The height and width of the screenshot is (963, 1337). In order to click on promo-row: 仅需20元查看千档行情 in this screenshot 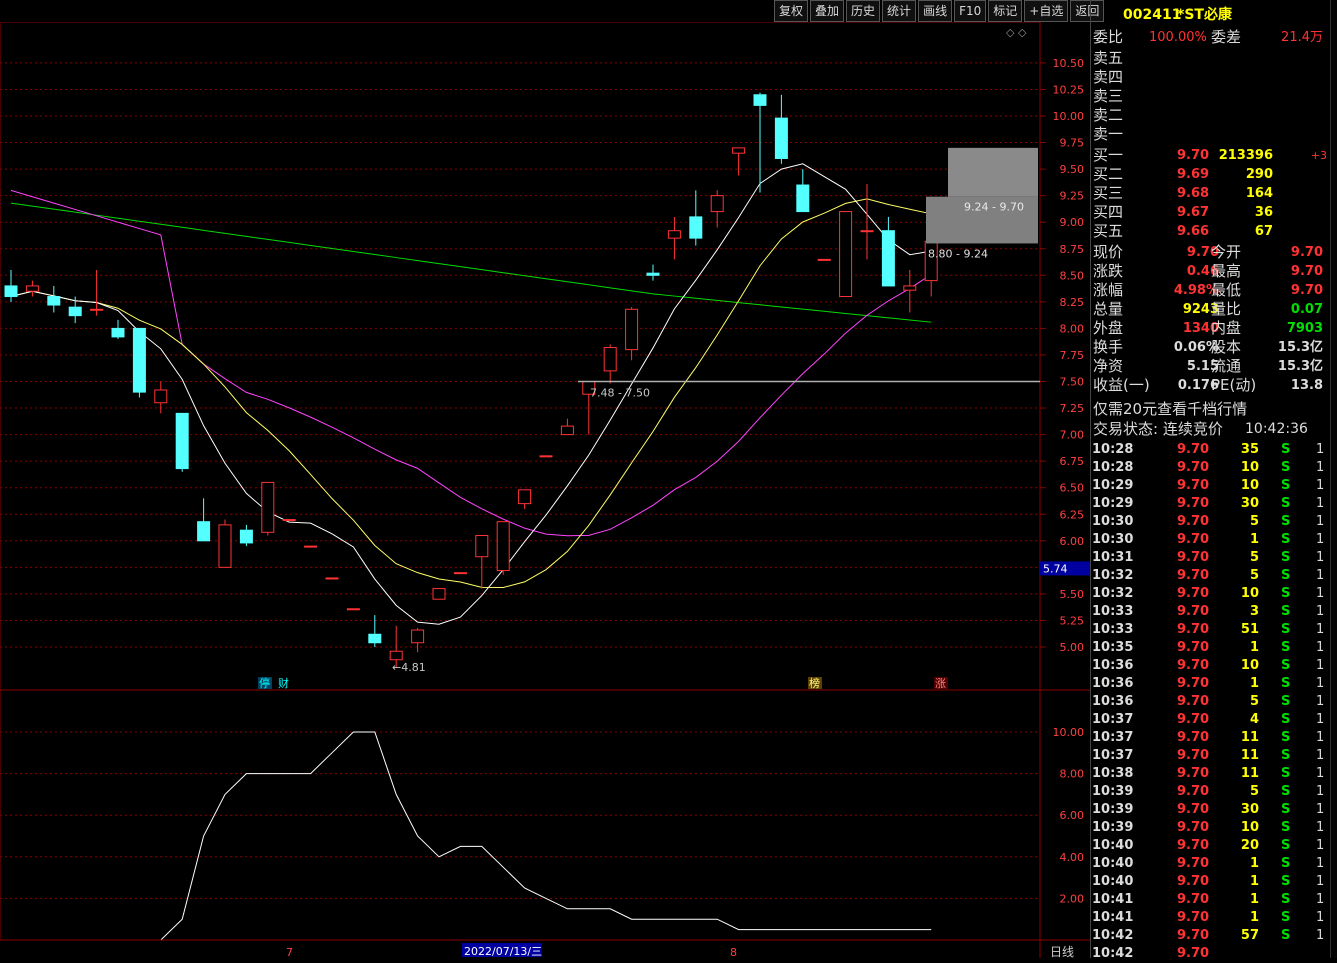, I will do `click(1211, 409)`.